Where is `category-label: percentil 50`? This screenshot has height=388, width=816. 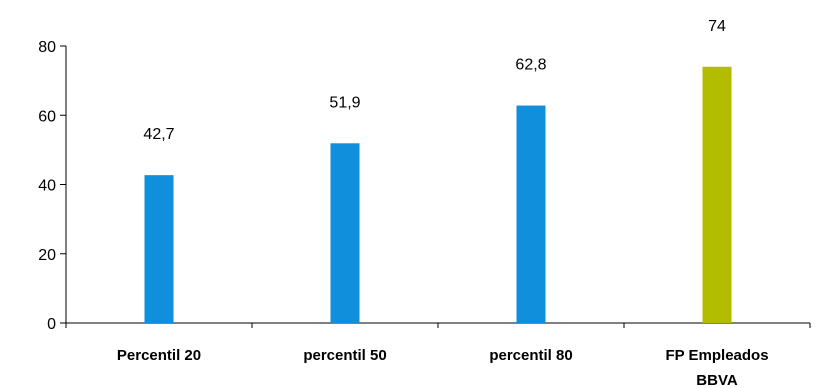
category-label: percentil 50 is located at coordinates (344, 355).